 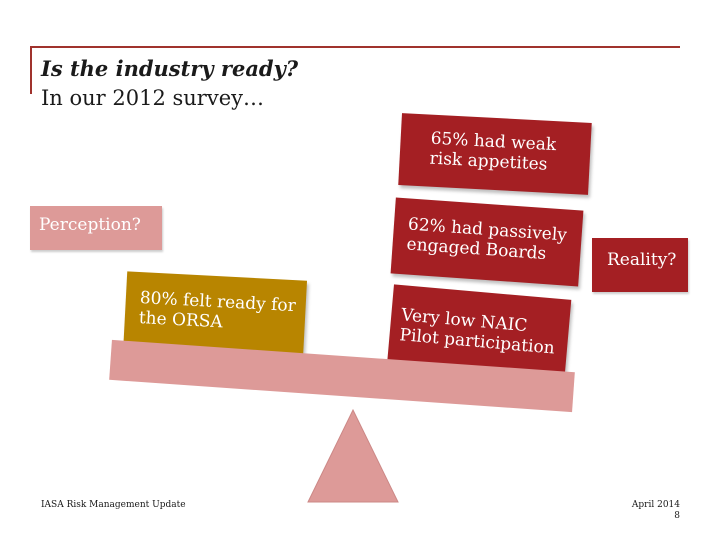 What do you see at coordinates (113, 505) in the screenshot?
I see `footer-label: IASA Risk Management Update` at bounding box center [113, 505].